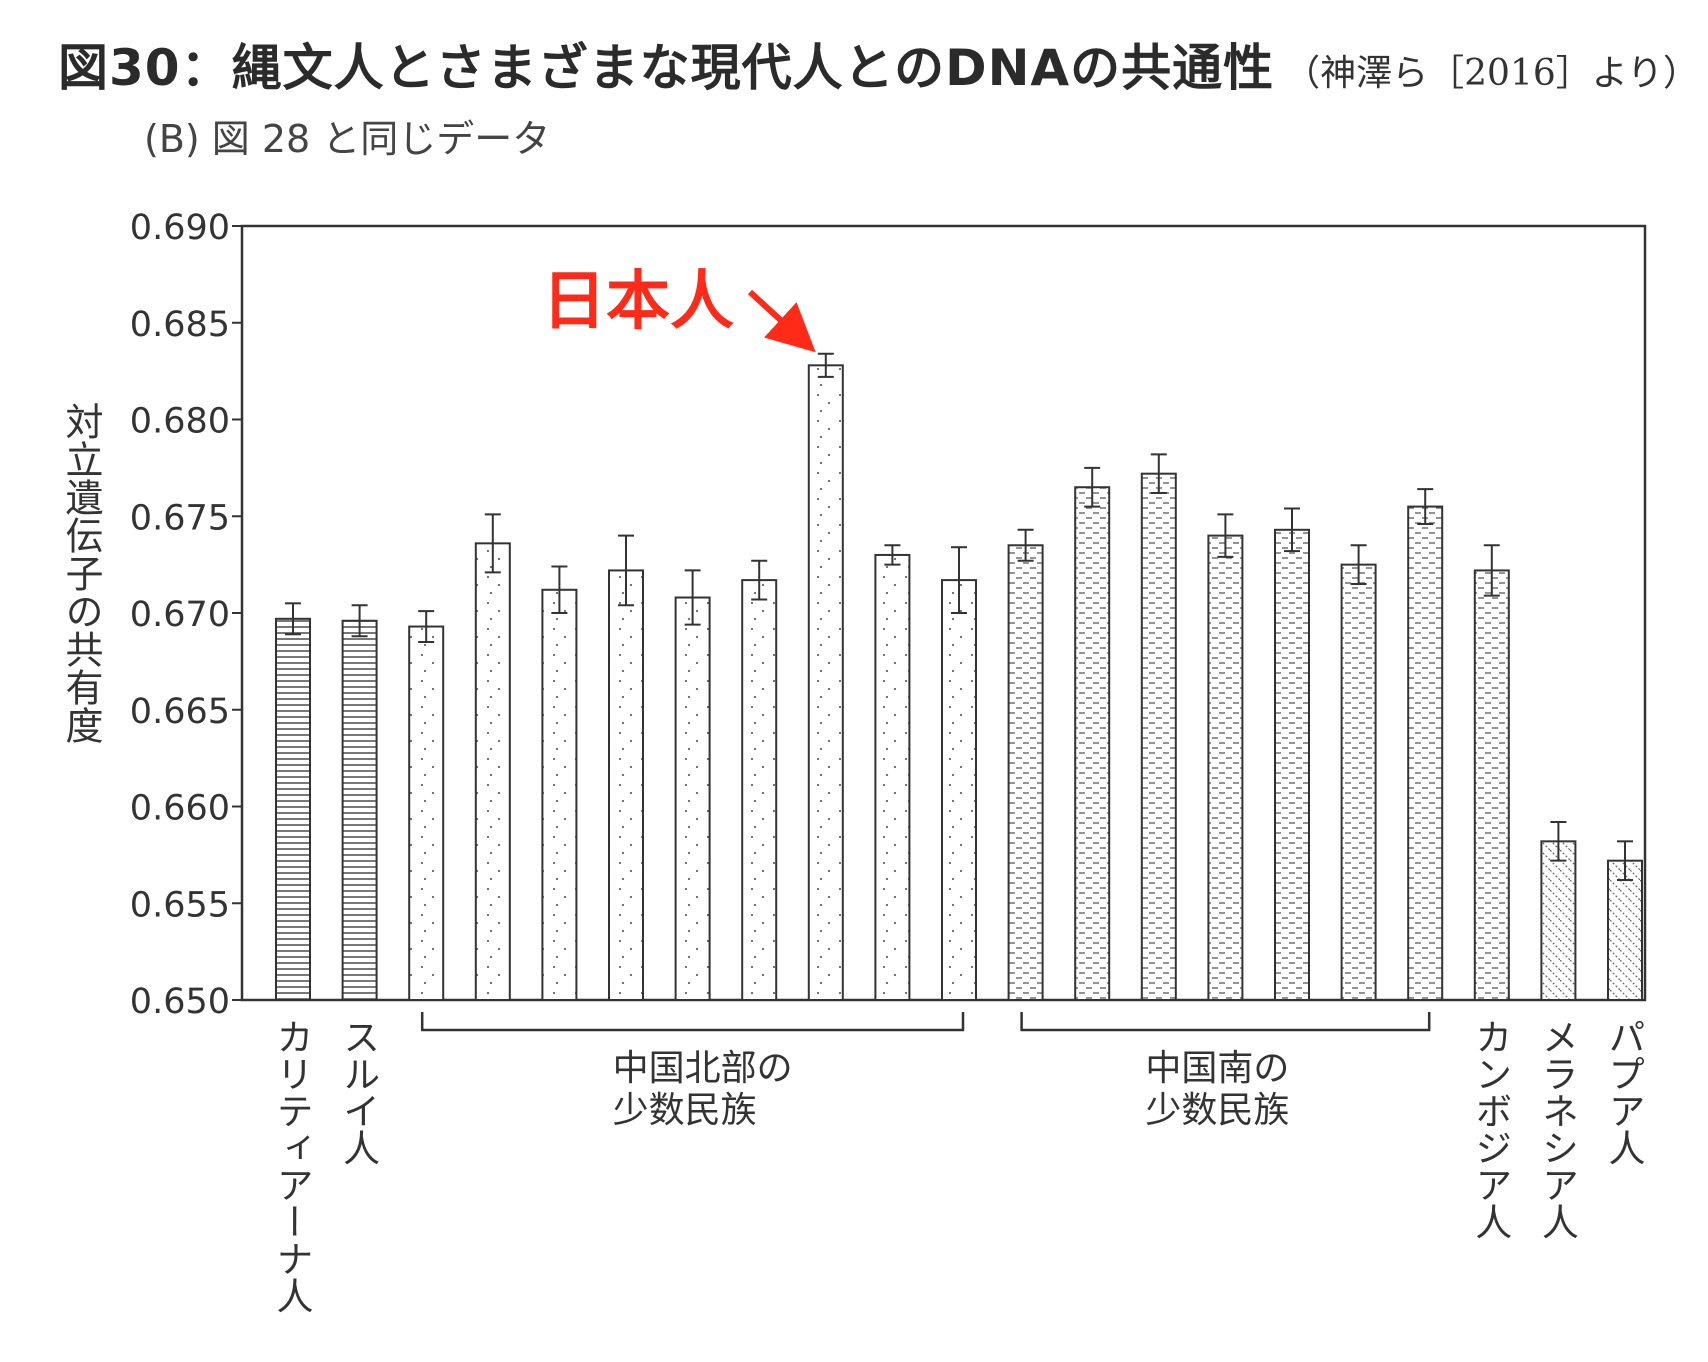  Describe the element at coordinates (1217, 1089) in the screenshot. I see `group-label: 中国南の 少数民族` at that location.